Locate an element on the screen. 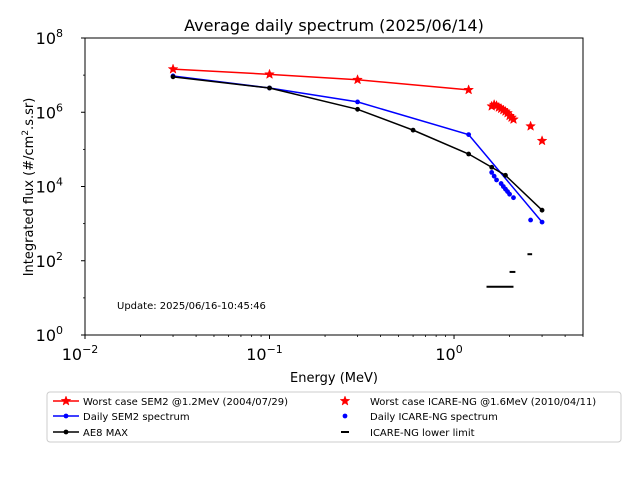 The image size is (640, 480). y-tick-label: 10⁸ is located at coordinates (49, 37).